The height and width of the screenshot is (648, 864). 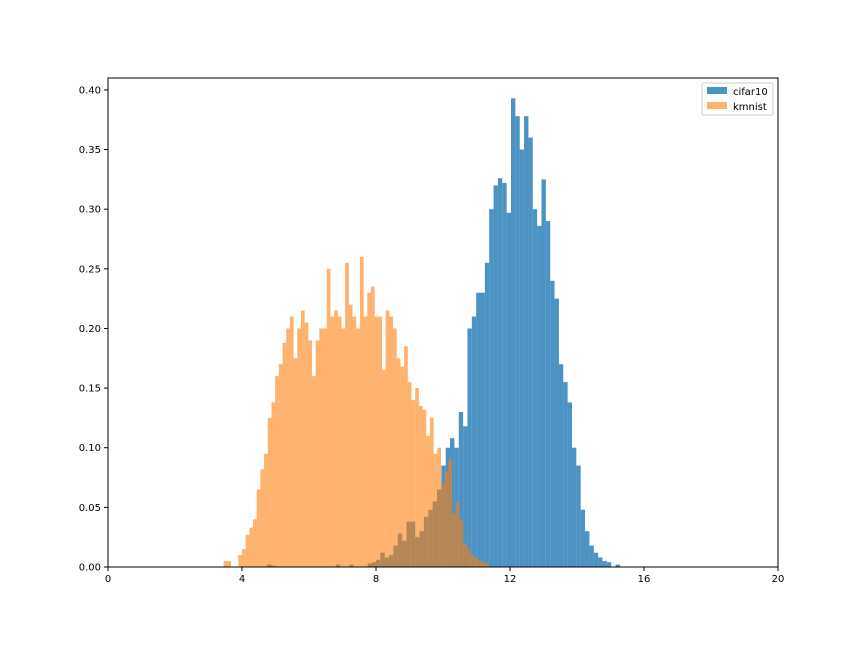 I want to click on y-tick-label: 0.00, so click(x=90, y=568).